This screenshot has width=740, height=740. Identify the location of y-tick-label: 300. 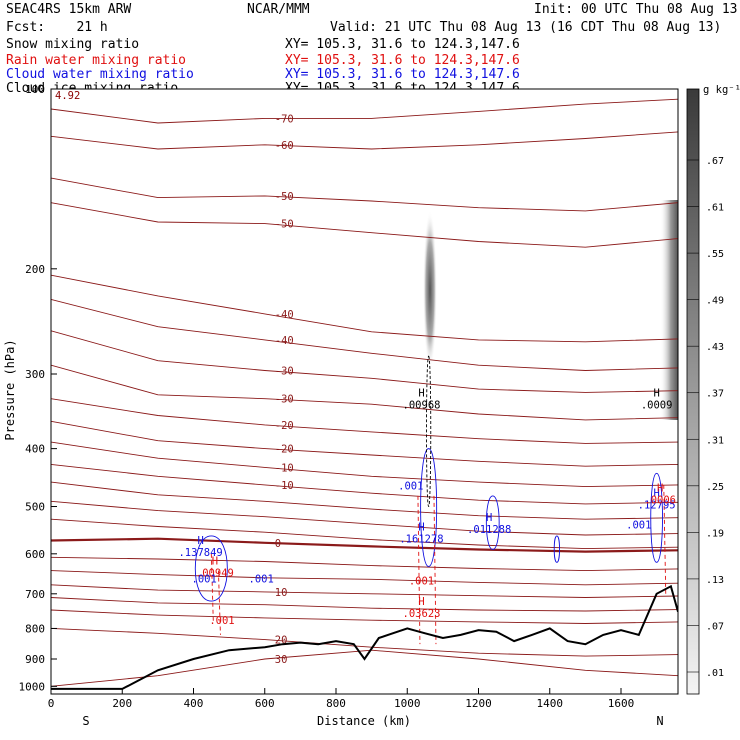
(35, 374).